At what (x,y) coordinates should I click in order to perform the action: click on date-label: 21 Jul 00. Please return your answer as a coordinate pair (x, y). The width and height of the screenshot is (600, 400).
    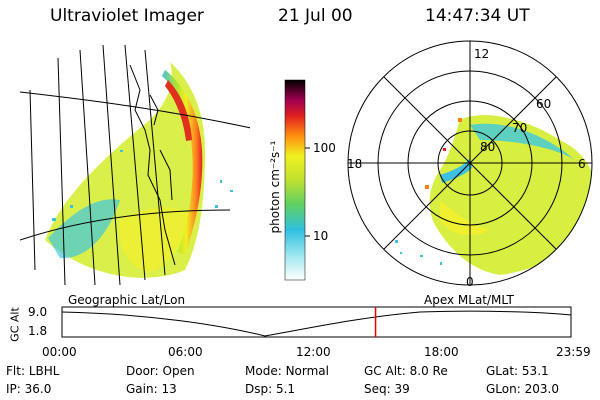
    Looking at the image, I should click on (315, 16).